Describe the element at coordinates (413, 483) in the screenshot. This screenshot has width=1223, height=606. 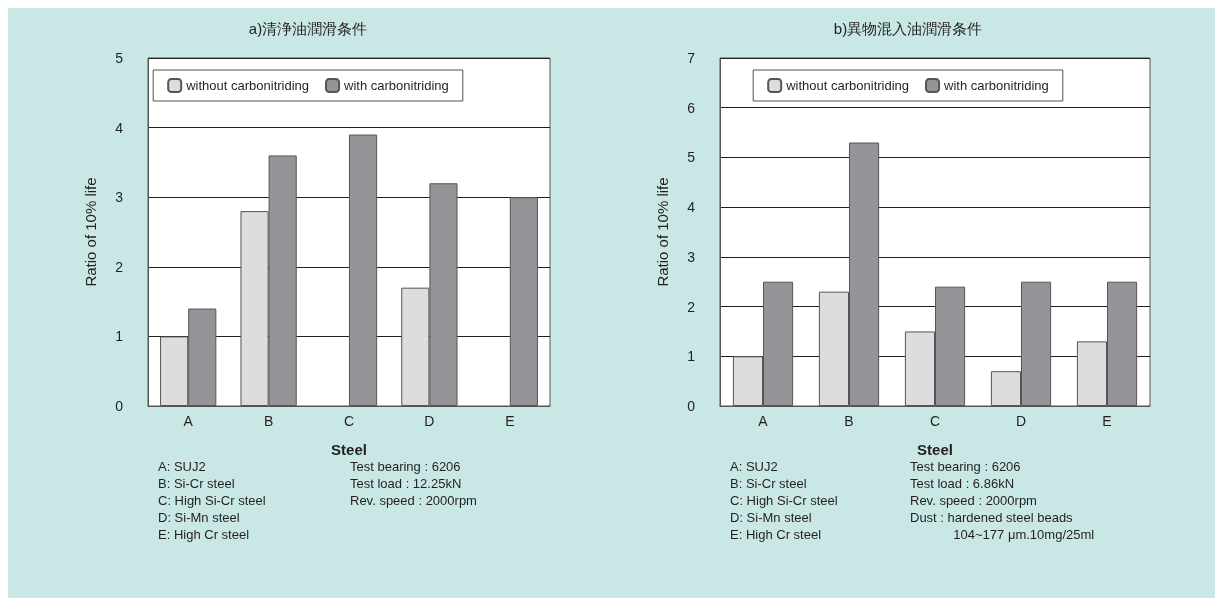
I see `text: Test bearing : 6206 Test load : 12.25kN Rev. speed : 2000rpm` at that location.